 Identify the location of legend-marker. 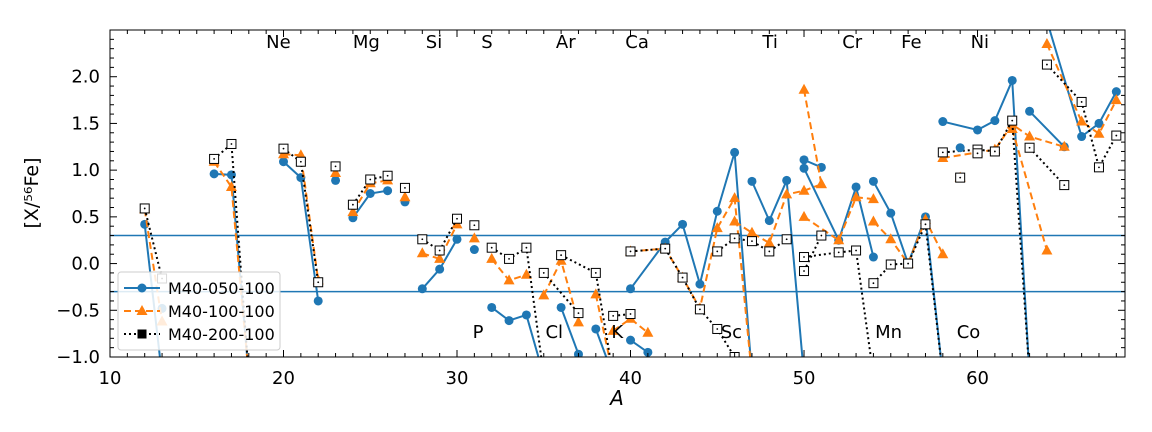
(142, 334).